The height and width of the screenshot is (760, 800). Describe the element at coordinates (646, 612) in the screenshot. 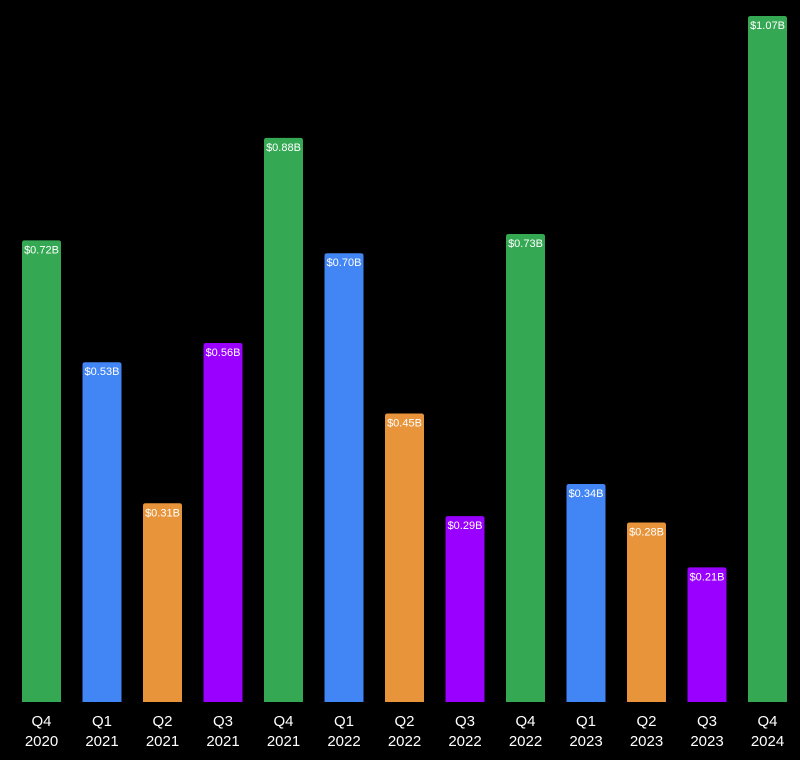

I see `bar-q2-2023` at that location.